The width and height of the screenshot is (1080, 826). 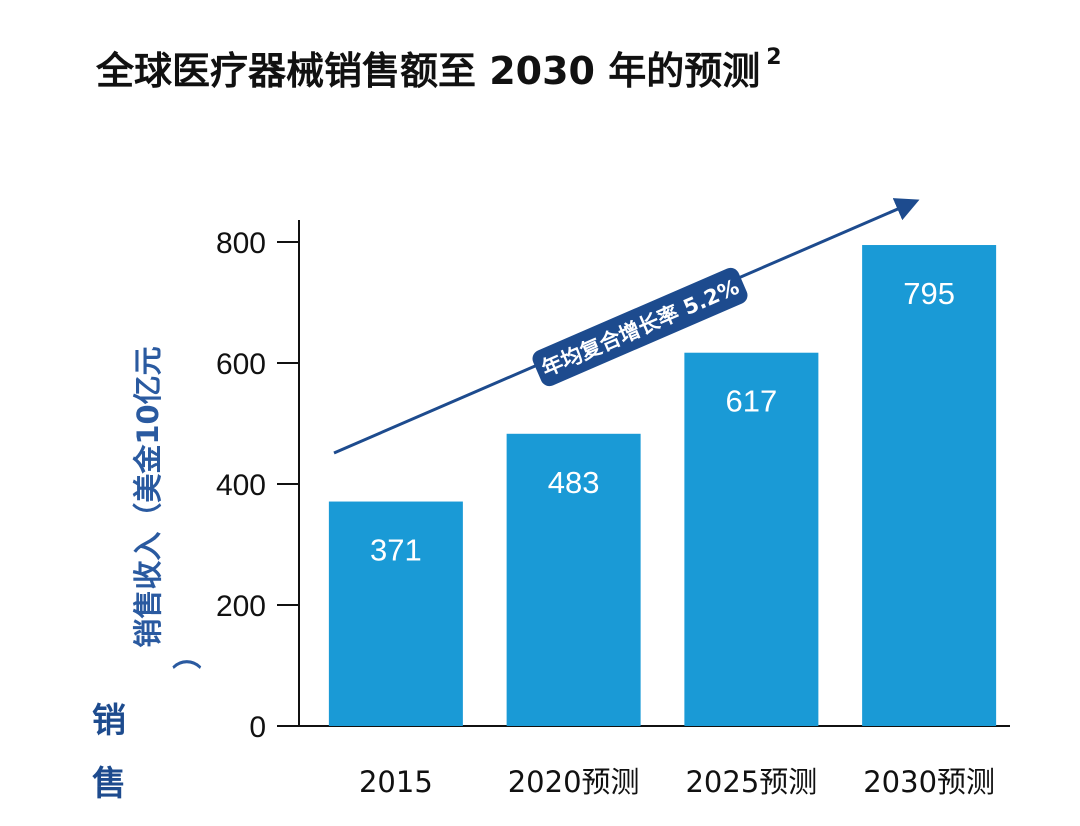 What do you see at coordinates (428, 71) in the screenshot?
I see `chart-title-text: 全球医疗器械销售额至 2030 年的预测` at bounding box center [428, 71].